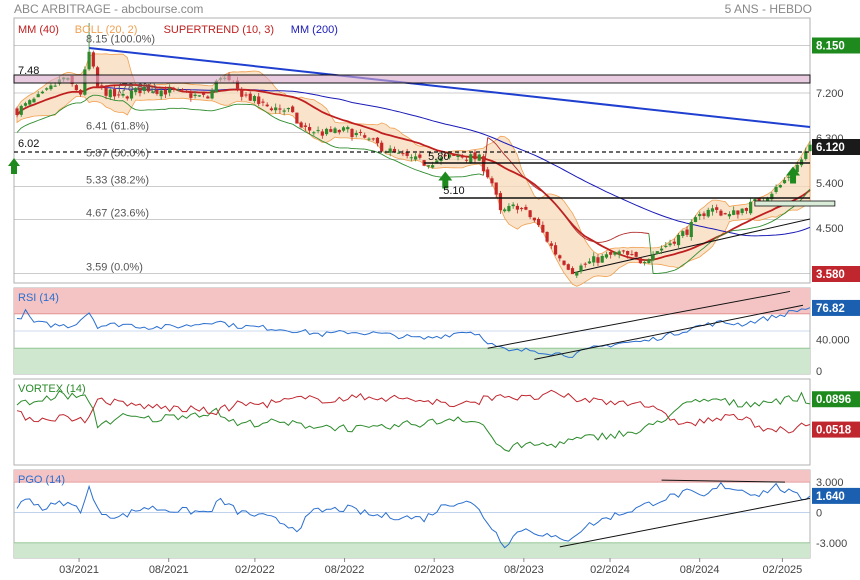 This screenshot has width=860, height=580. Describe the element at coordinates (830, 229) in the screenshot. I see `price-y-tick: 4.500` at that location.